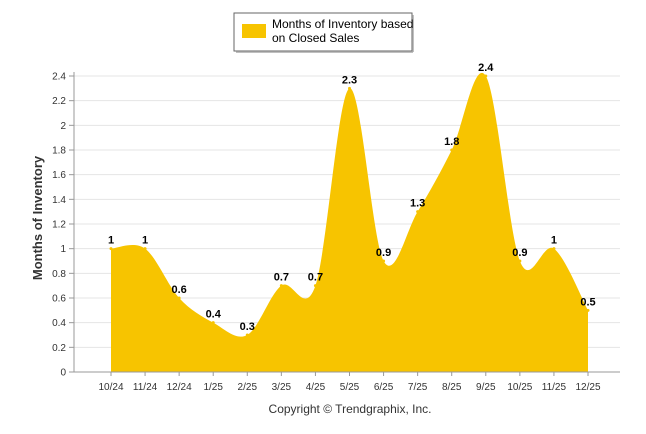 This screenshot has height=434, width=646. I want to click on x-tick-label: 11/24, so click(145, 387).